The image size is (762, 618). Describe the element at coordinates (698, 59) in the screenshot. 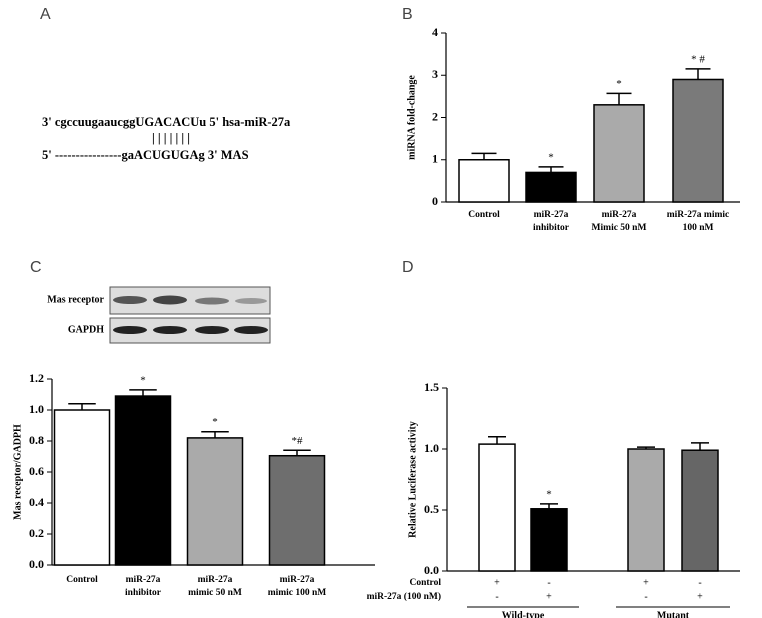

I see `significance: * #` at that location.